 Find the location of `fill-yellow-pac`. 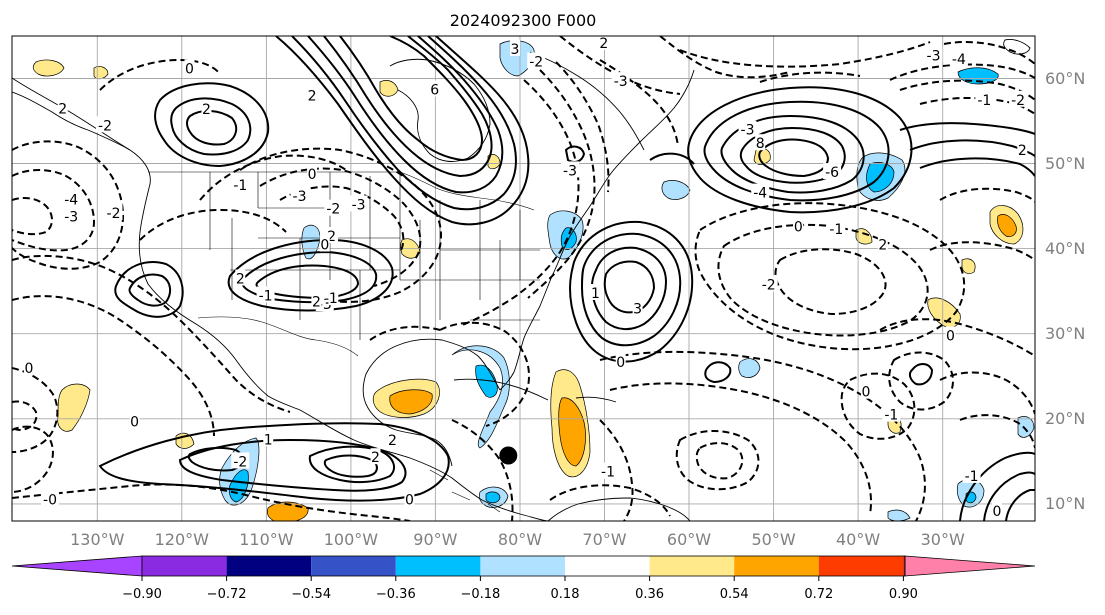

fill-yellow-pac is located at coordinates (74, 407).